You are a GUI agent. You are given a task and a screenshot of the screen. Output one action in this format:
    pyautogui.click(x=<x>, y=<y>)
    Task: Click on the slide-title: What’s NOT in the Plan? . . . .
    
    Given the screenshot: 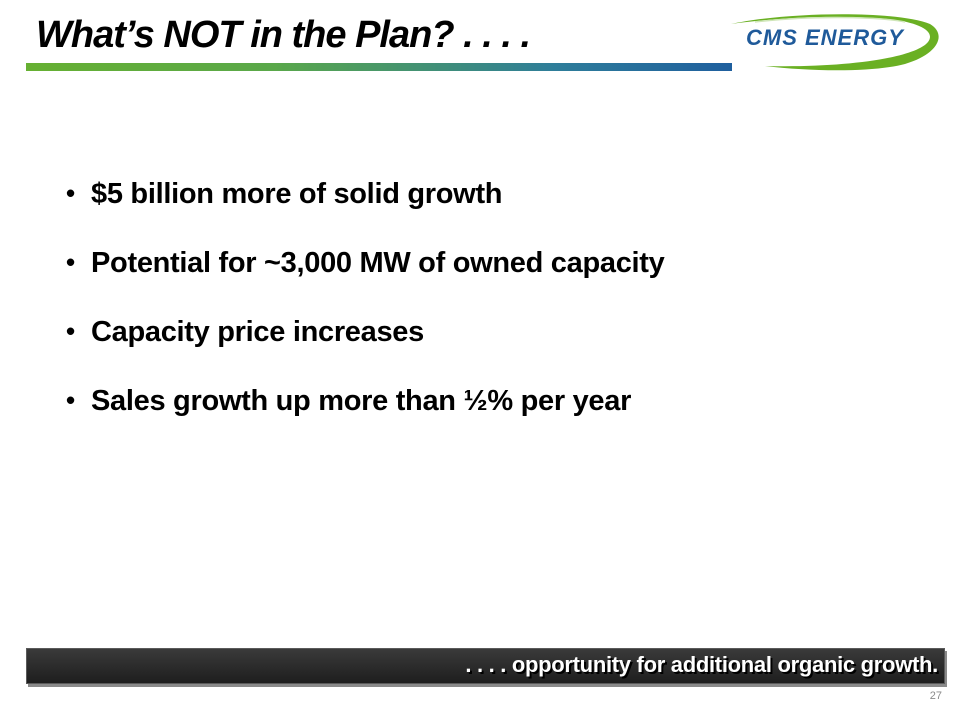 What is the action you would take?
    pyautogui.click(x=283, y=35)
    